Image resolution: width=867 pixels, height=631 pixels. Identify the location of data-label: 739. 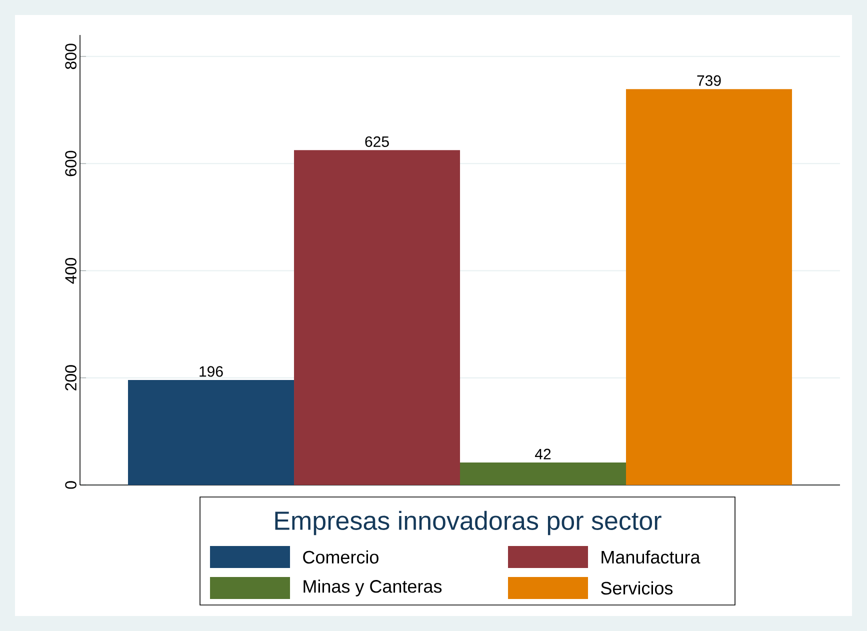
(709, 80).